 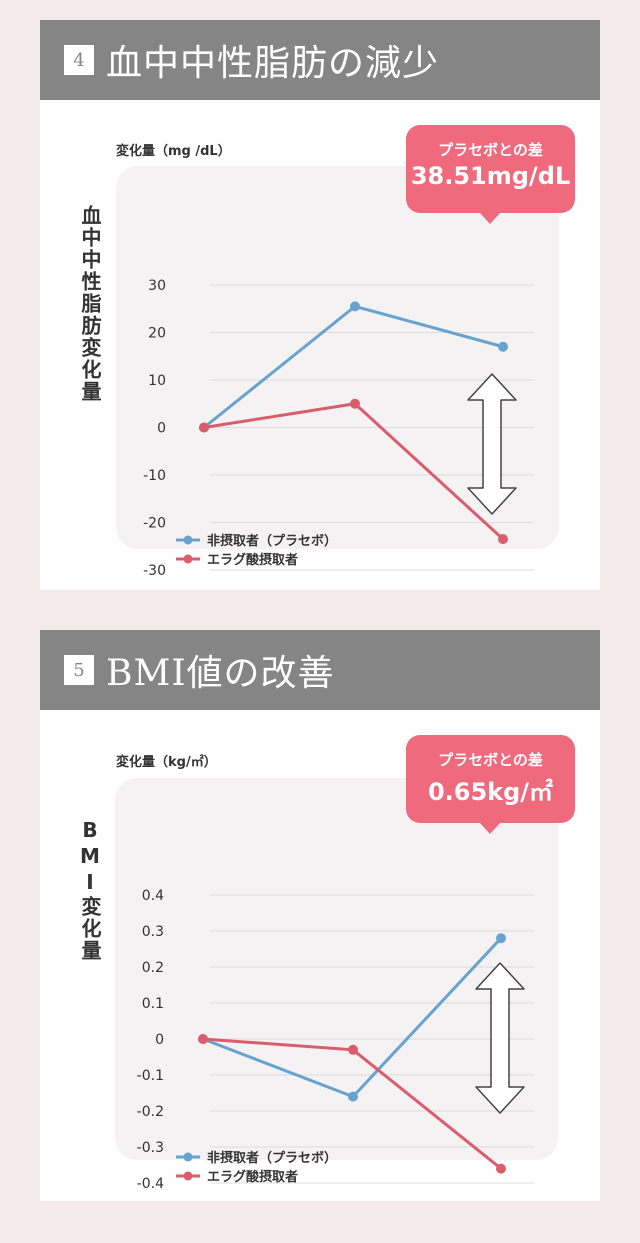 I want to click on y-tick-label: -30, so click(x=154, y=571).